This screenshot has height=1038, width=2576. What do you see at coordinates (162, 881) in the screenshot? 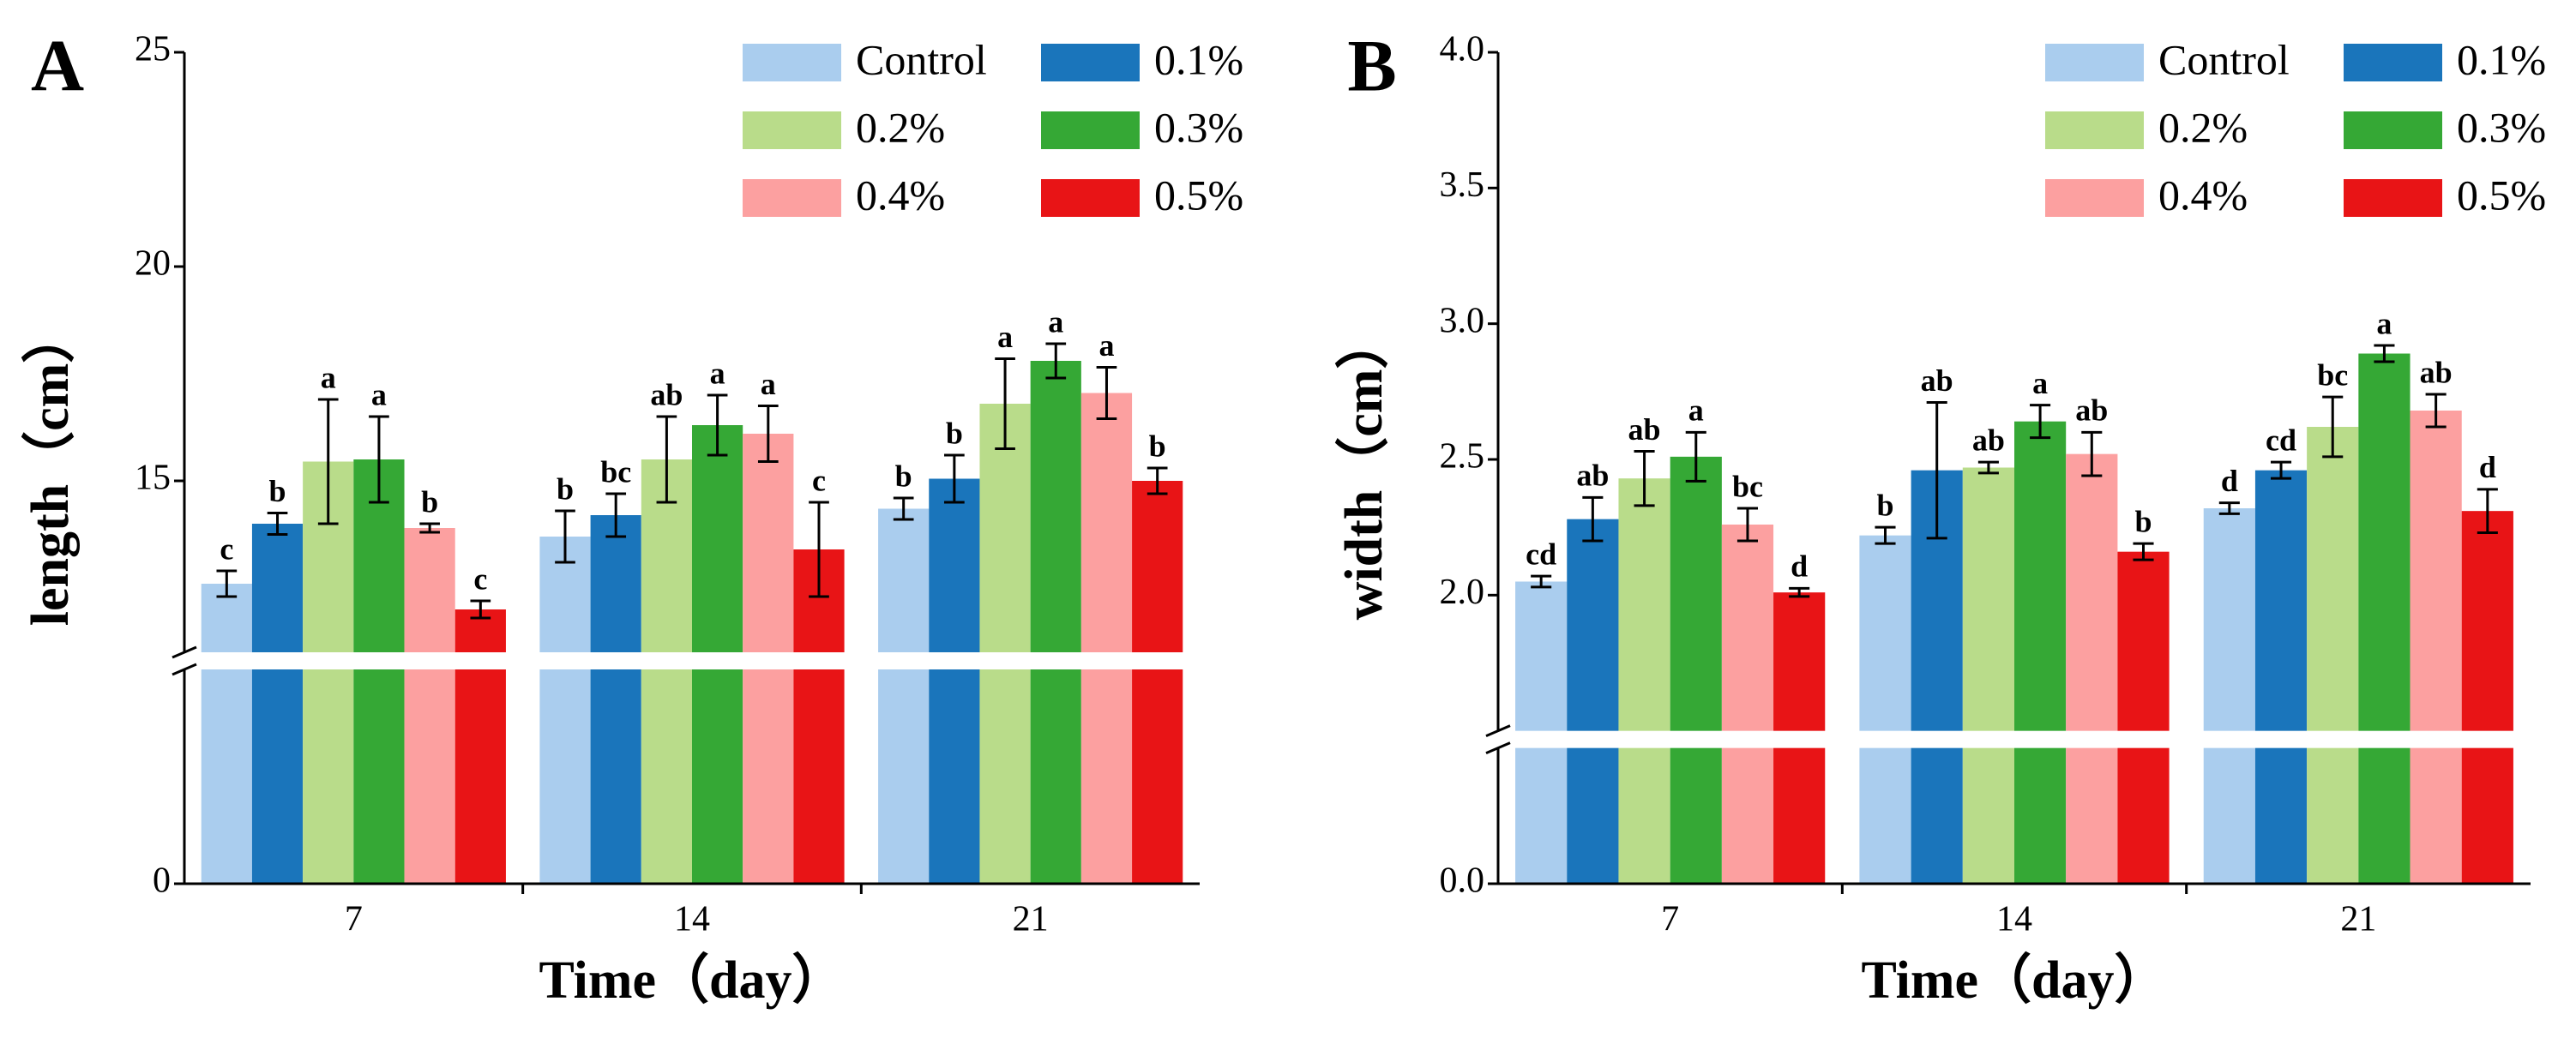
I see `y-tick-label: 0` at bounding box center [162, 881].